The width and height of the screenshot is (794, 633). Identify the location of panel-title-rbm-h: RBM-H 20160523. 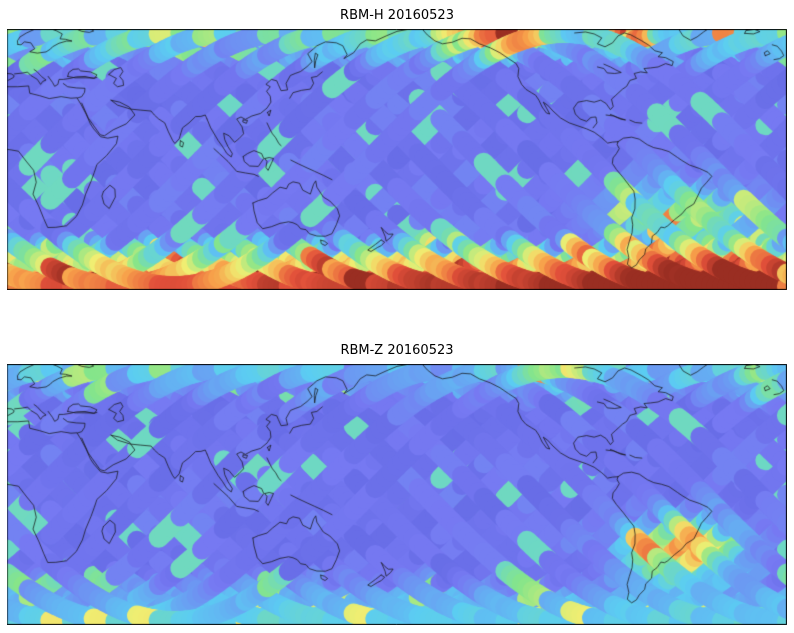
(397, 15).